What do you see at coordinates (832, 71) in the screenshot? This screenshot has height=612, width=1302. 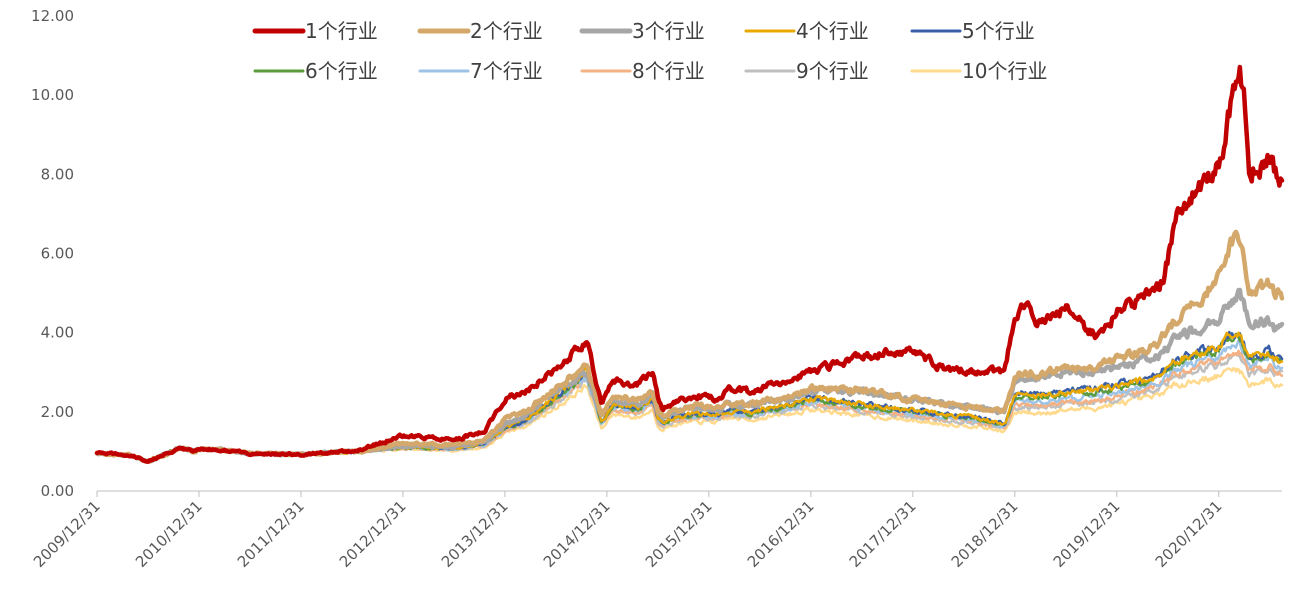 I see `legend-label: 9个行业` at bounding box center [832, 71].